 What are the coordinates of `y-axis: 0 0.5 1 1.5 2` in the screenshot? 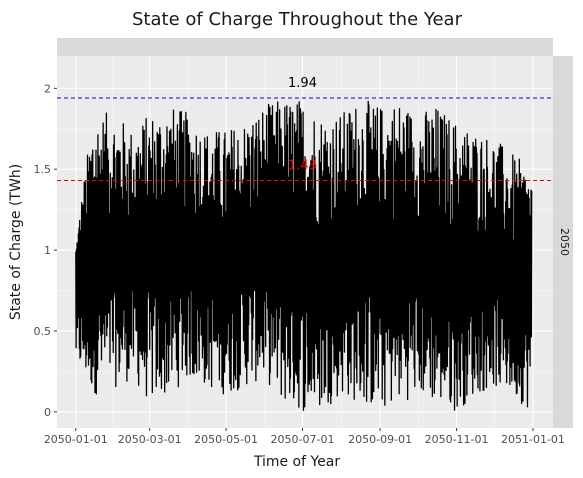 It's located at (45, 250).